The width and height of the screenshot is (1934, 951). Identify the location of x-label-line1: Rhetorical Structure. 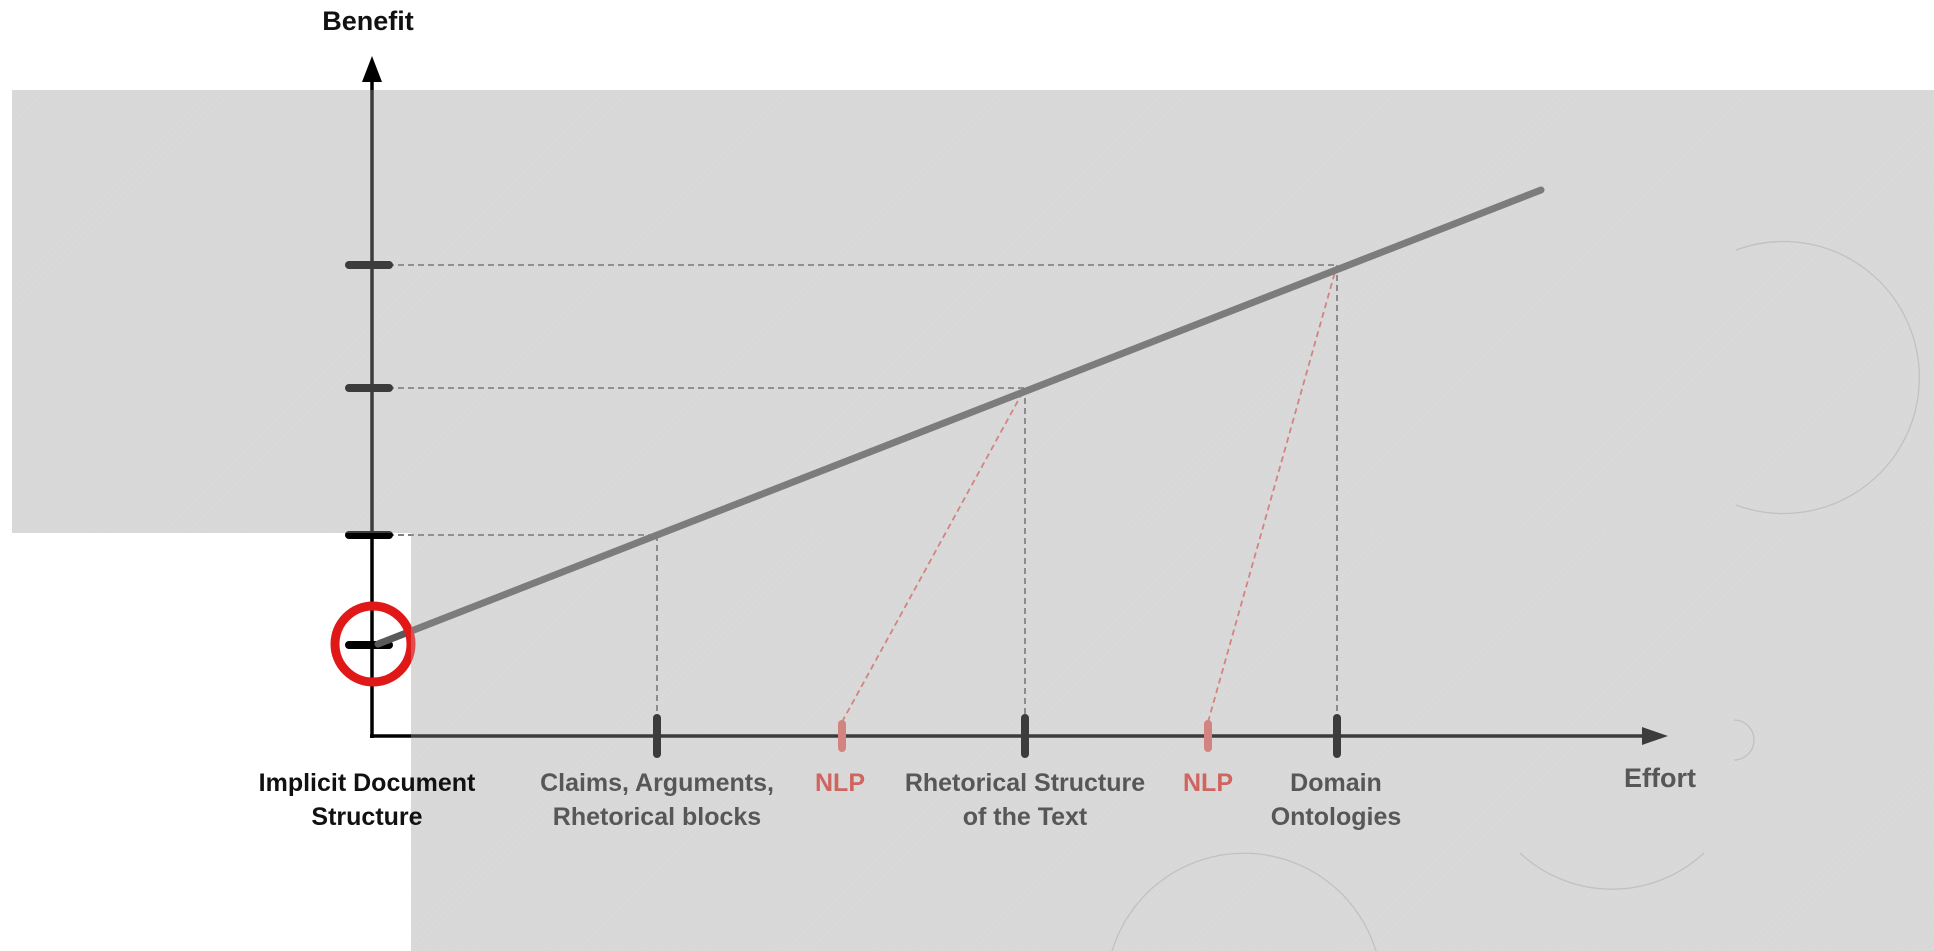
(1025, 783).